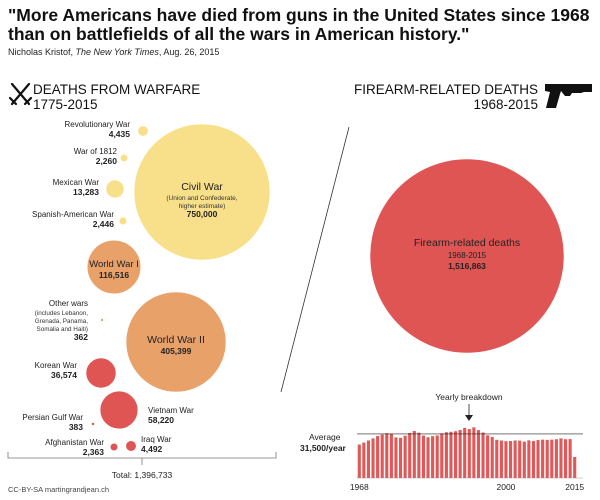 This screenshot has height=500, width=600. I want to click on right-section-title: FIREARM-RELATED DEATHS 1968-2015, so click(446, 97).